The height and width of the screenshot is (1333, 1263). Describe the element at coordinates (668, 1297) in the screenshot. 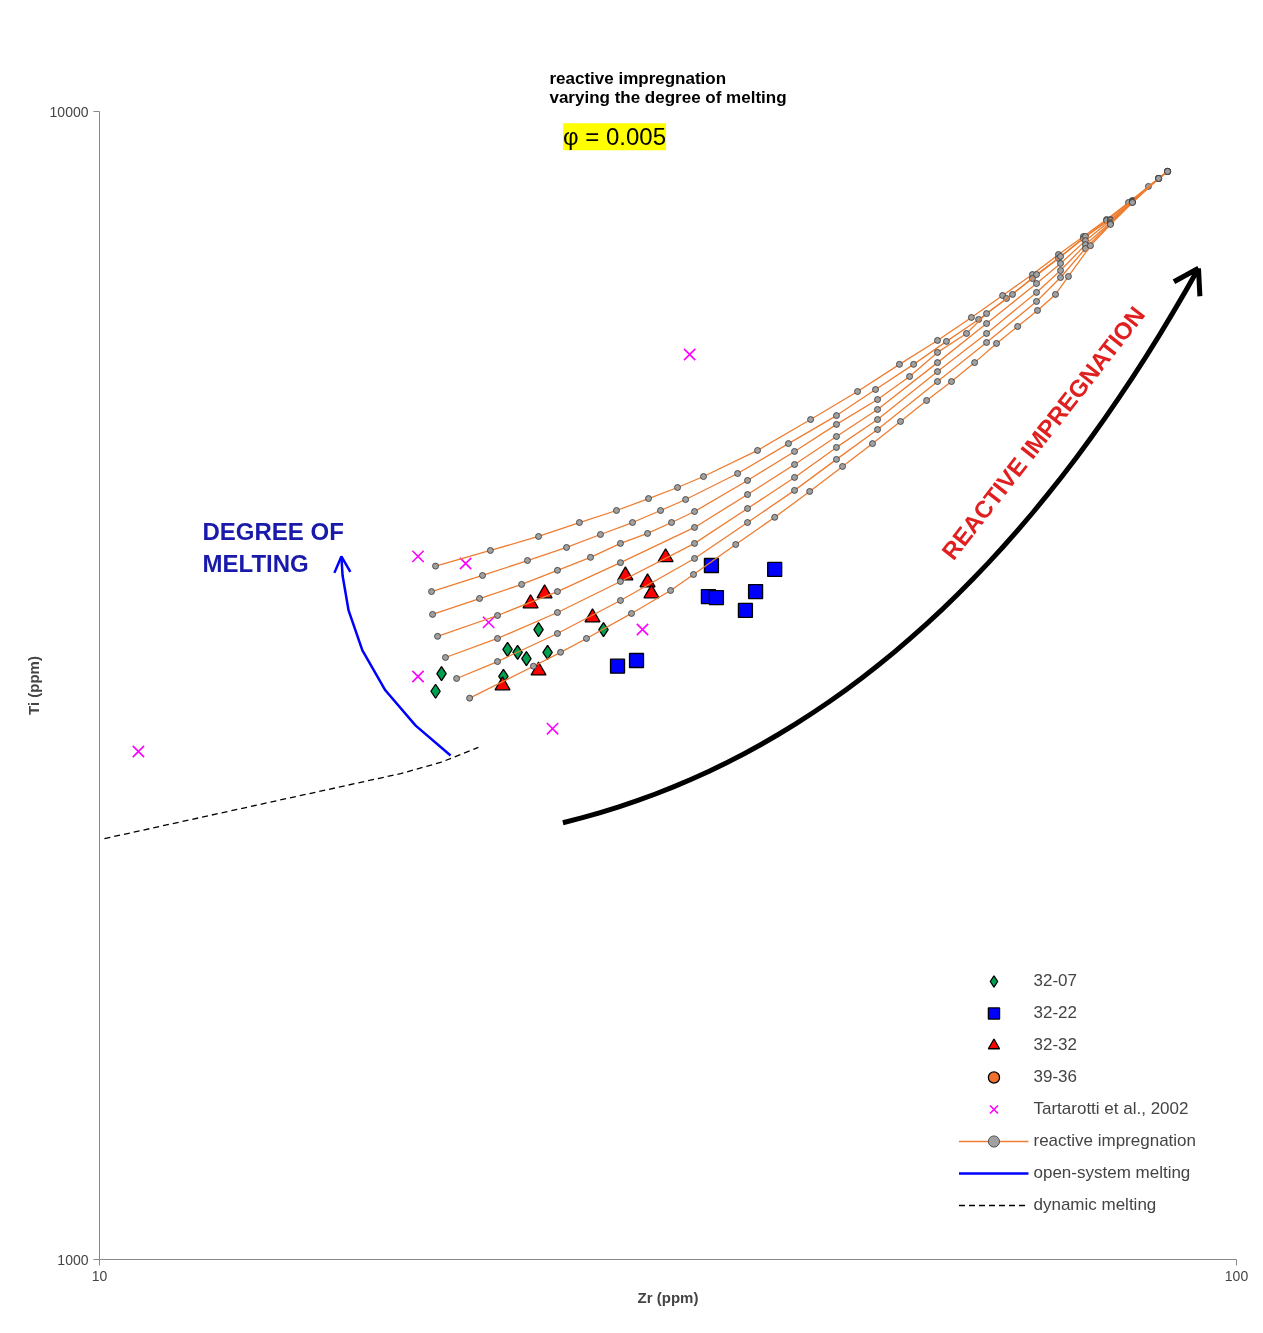

I see `x-axis-title: Zr (ppm)` at that location.